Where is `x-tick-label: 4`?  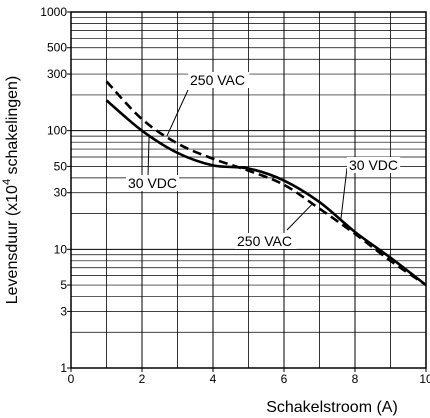 x-tick-label: 4 is located at coordinates (213, 379).